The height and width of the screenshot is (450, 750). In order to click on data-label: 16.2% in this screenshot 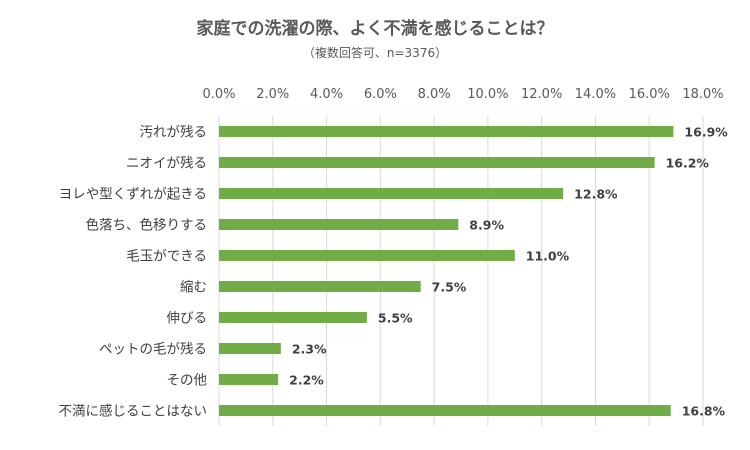, I will do `click(688, 163)`.